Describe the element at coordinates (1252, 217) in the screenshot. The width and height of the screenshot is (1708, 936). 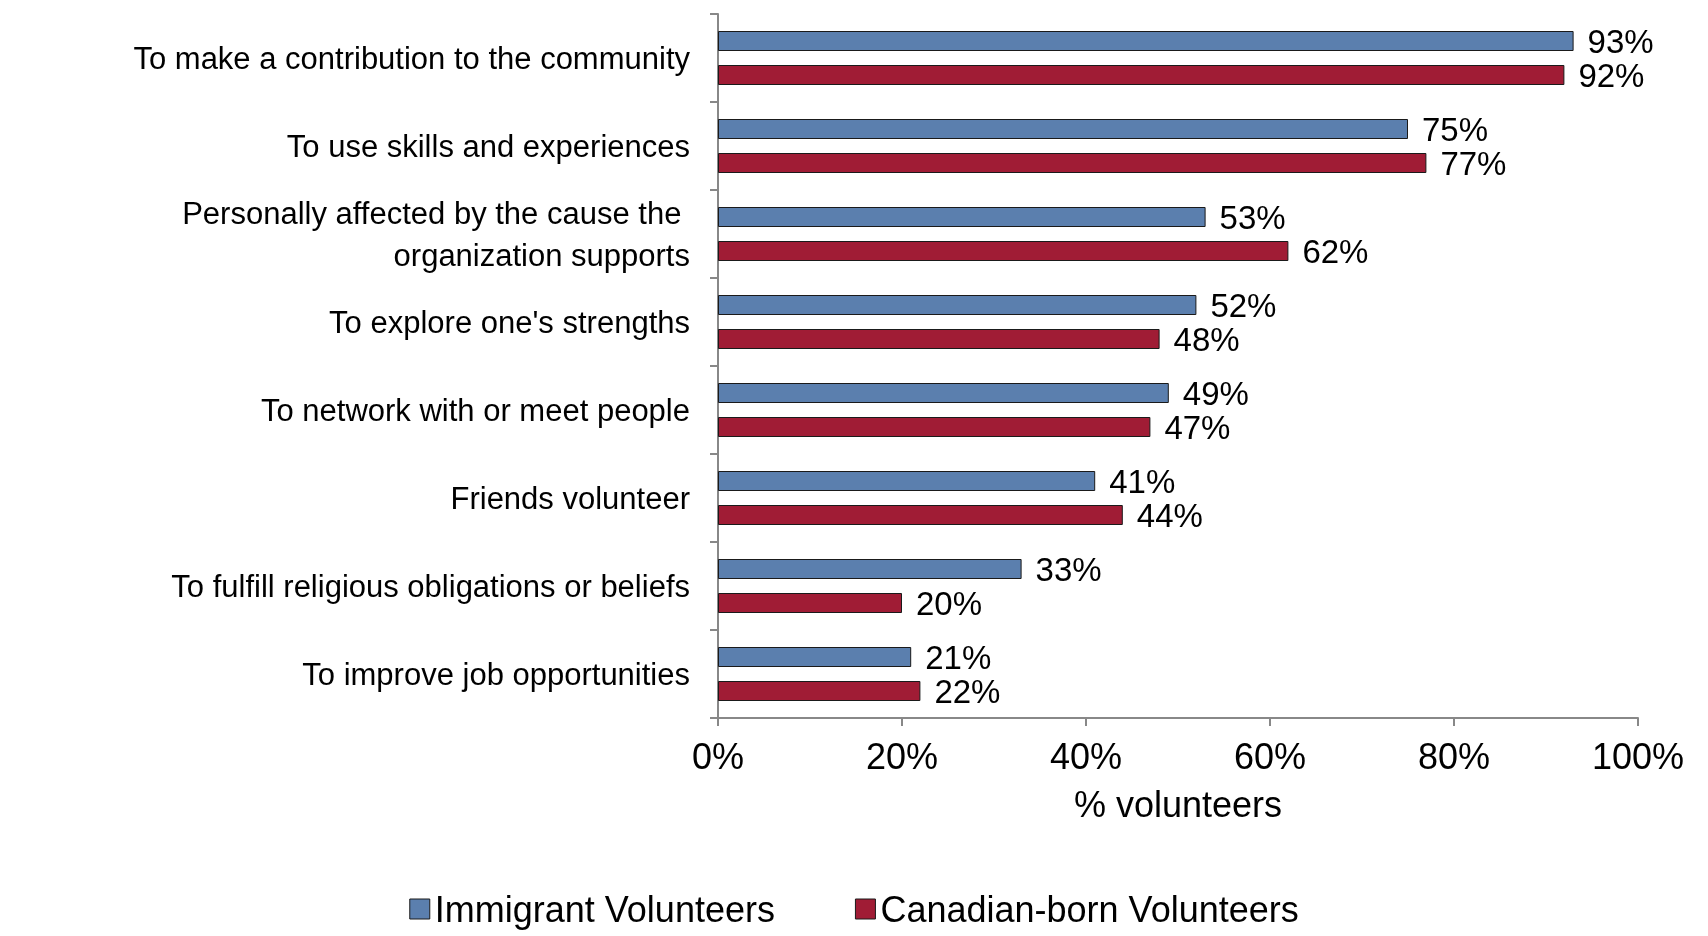
I see `data-label: 53%` at that location.